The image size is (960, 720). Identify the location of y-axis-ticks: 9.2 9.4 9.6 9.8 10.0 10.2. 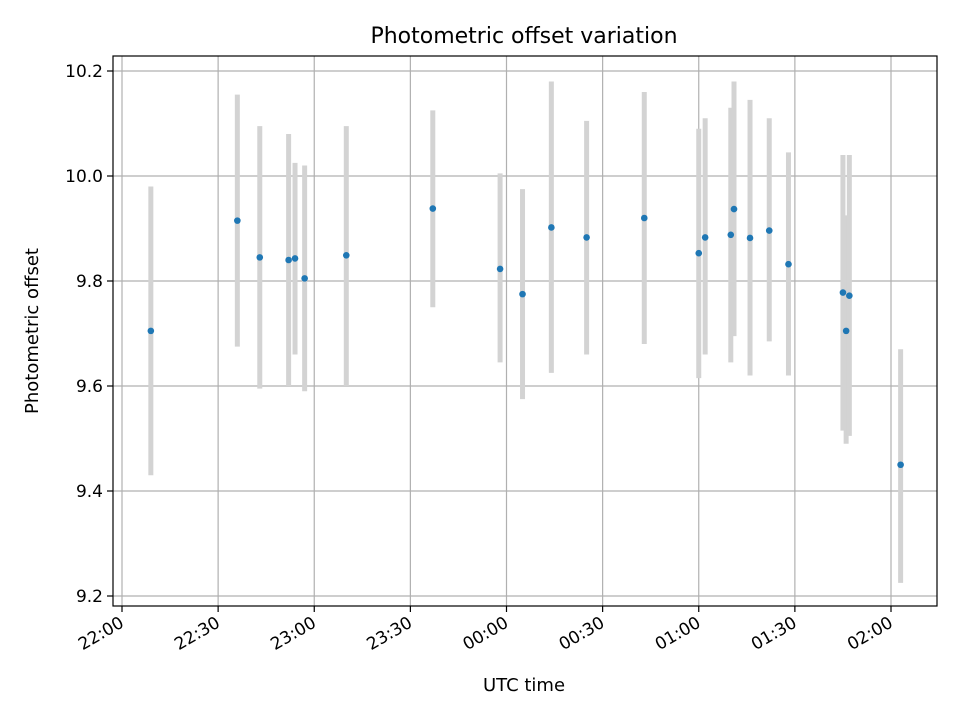
(89, 334).